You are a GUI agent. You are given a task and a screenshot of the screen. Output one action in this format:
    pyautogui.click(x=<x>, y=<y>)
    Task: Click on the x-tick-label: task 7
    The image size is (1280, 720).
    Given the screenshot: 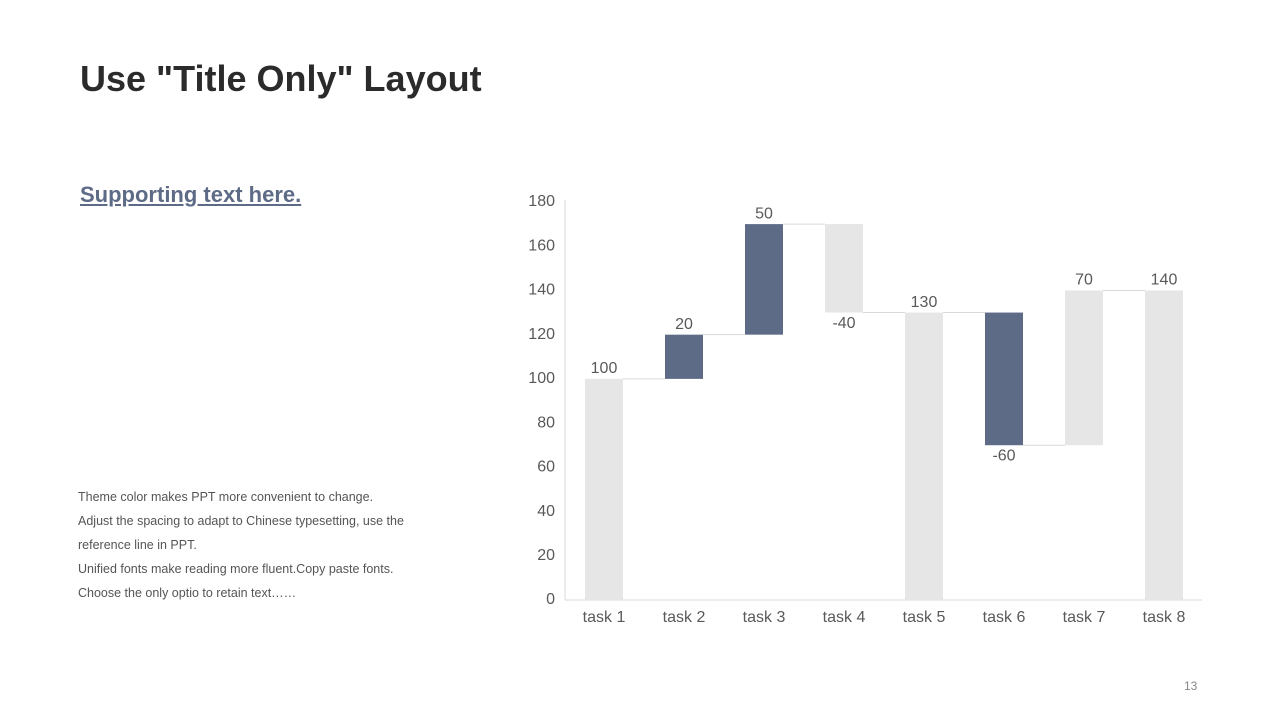 What is the action you would take?
    pyautogui.click(x=1084, y=617)
    